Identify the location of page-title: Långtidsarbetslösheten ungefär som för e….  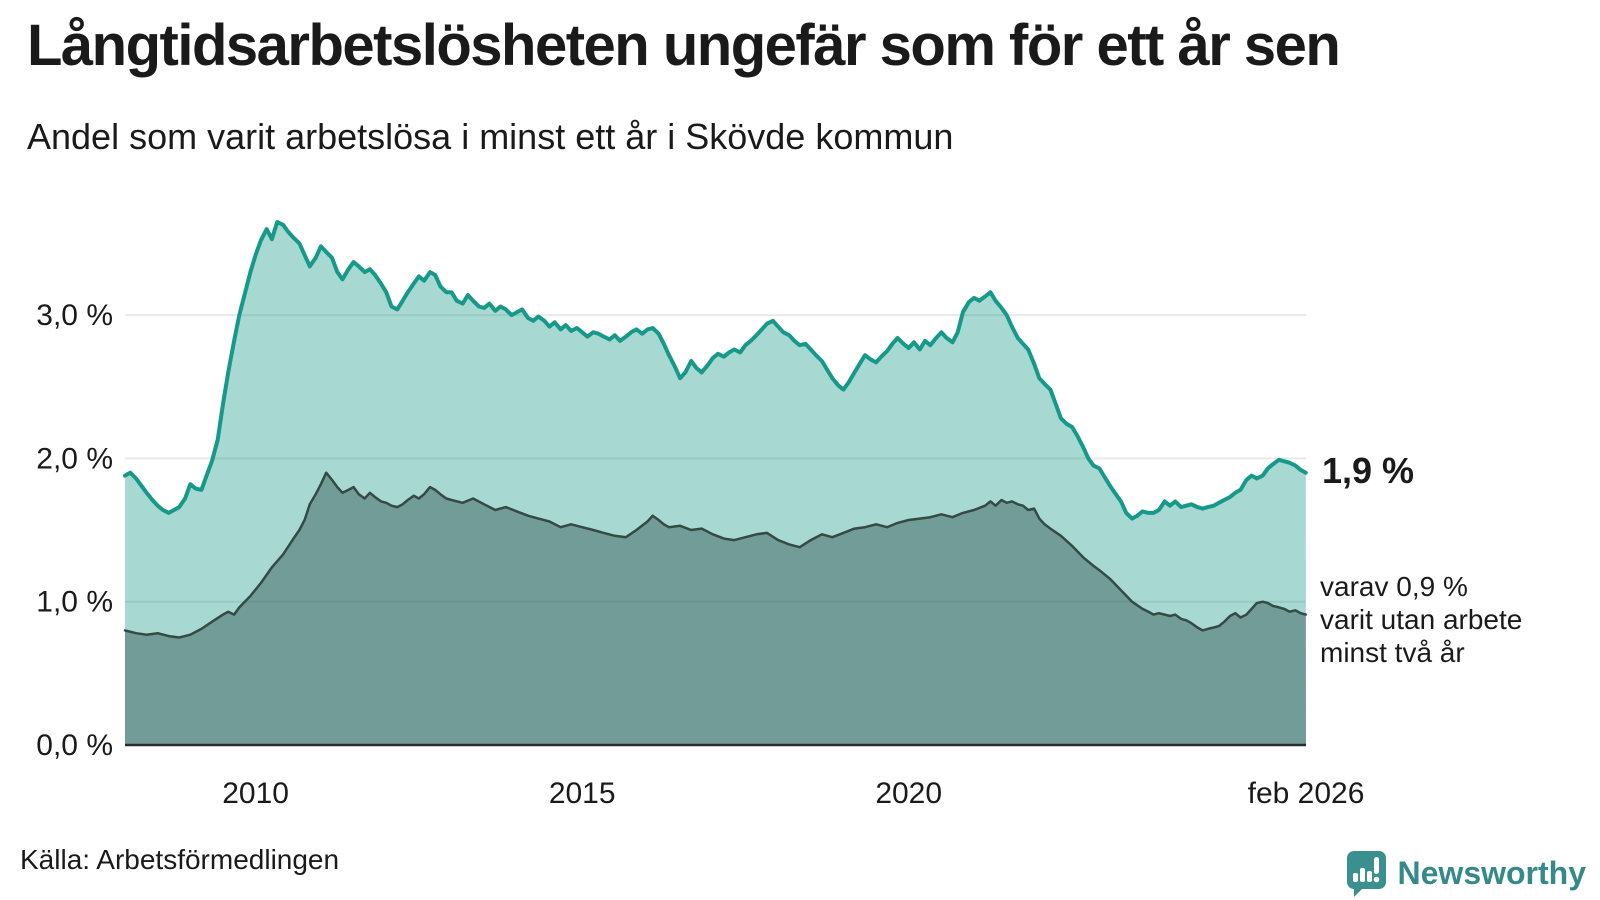
(684, 45).